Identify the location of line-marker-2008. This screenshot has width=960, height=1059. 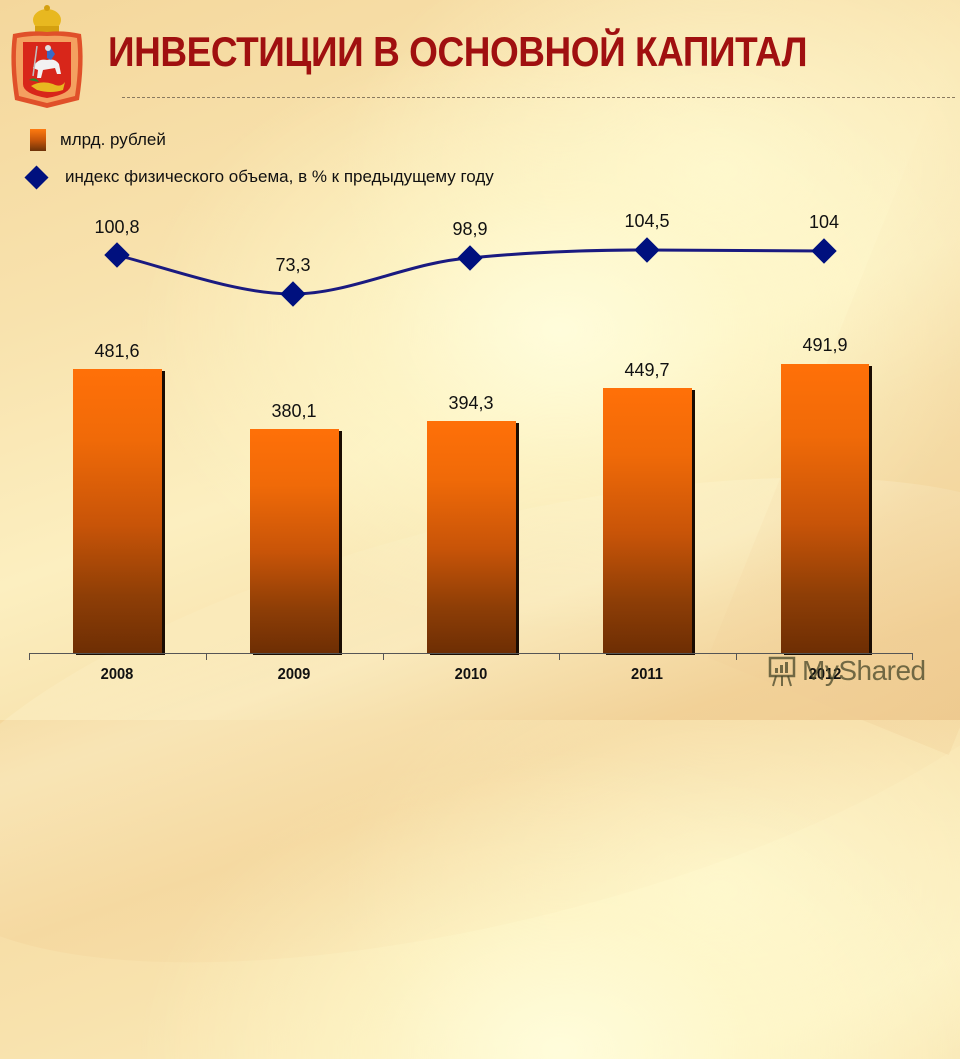
(117, 255).